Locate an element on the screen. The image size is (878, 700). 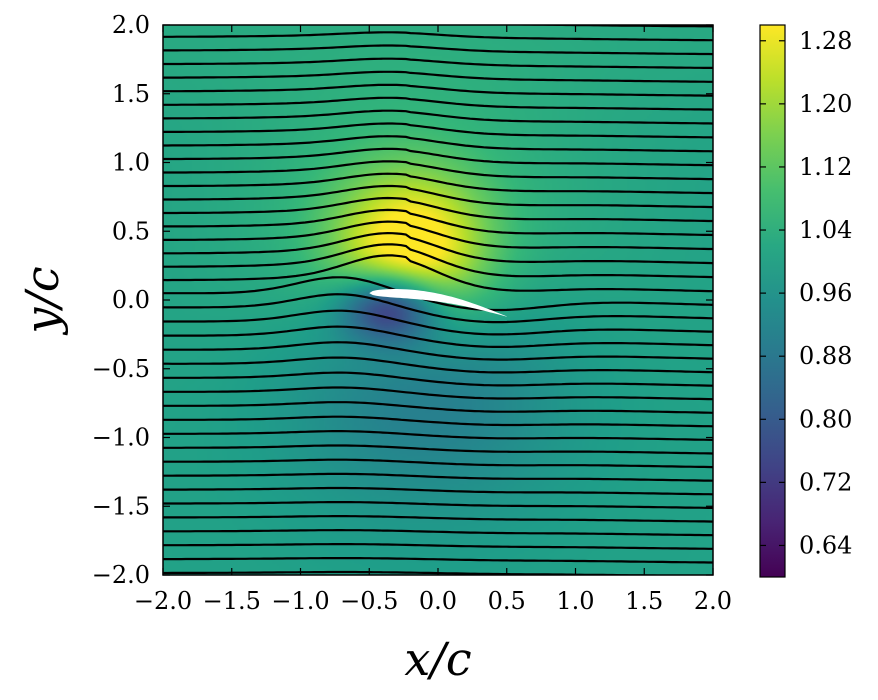
colorbar-tick-label: 1.04 is located at coordinates (825, 230).